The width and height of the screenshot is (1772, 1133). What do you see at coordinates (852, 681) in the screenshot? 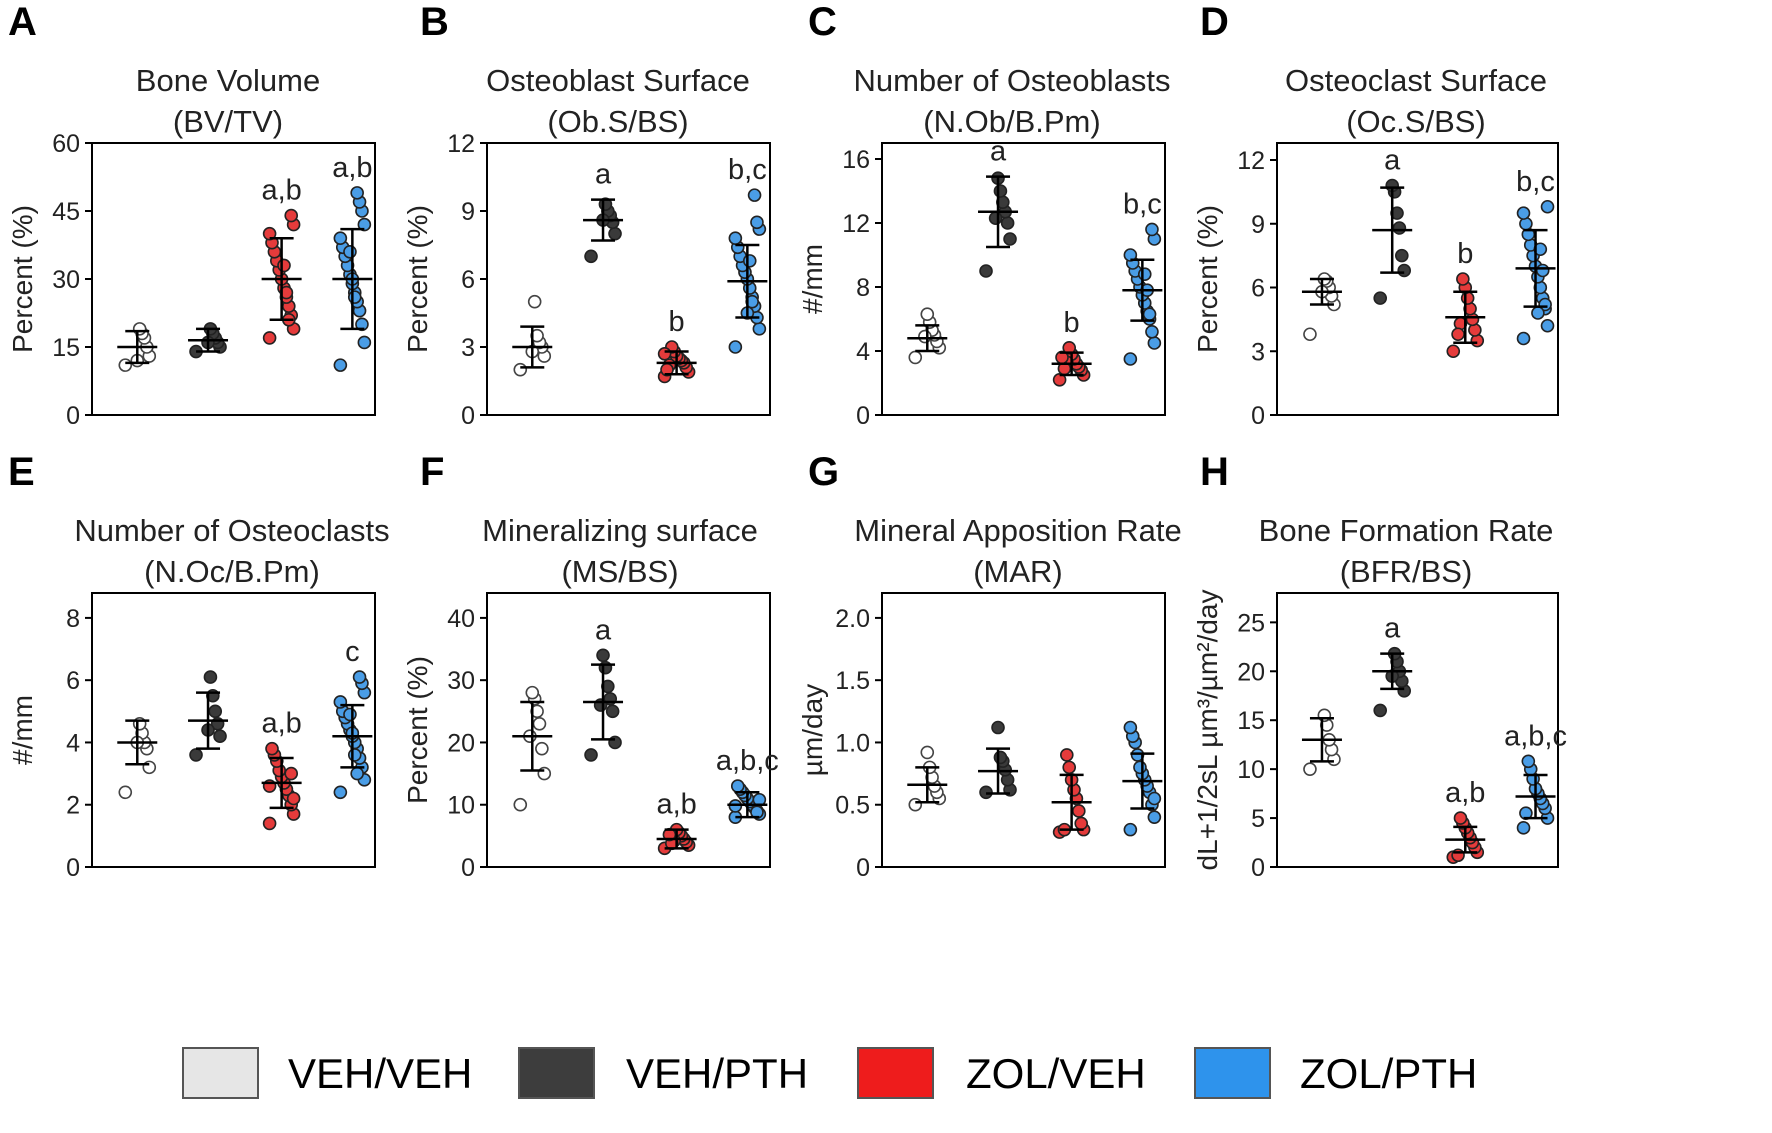
I see `y-tick-label: 1.5` at bounding box center [852, 681].